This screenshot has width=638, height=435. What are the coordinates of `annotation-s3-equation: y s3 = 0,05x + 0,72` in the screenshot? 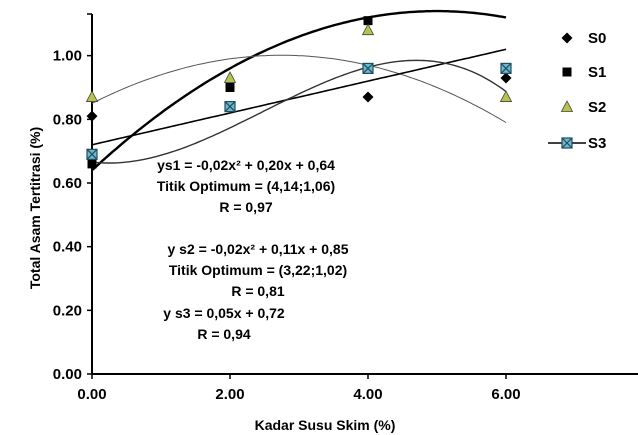 It's located at (224, 313).